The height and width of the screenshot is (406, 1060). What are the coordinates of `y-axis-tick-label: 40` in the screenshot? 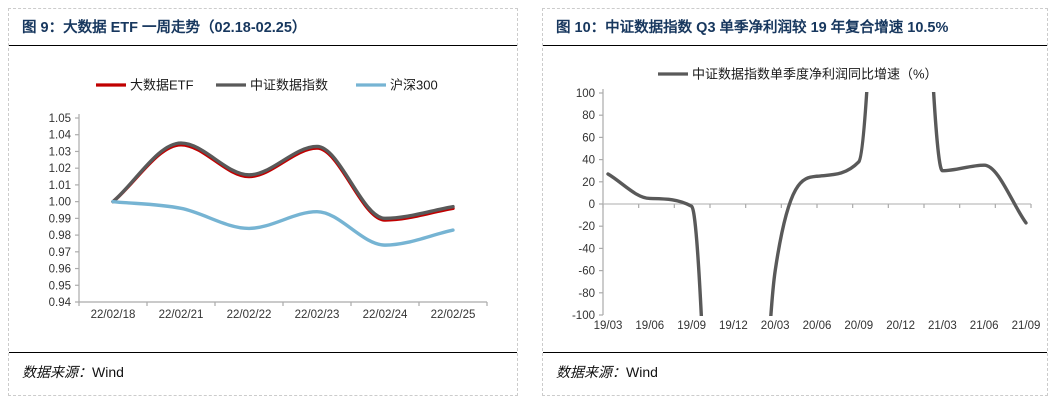 It's located at (588, 161).